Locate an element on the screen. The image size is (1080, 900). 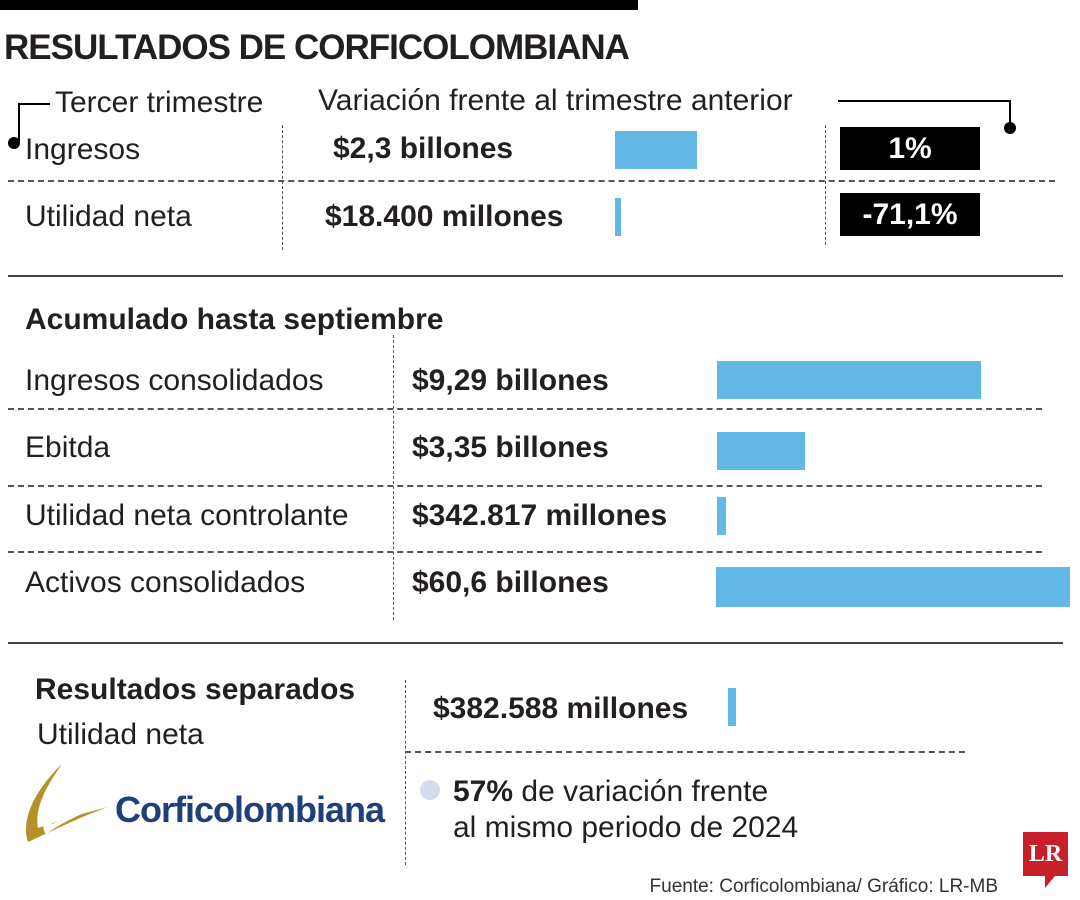
corficolombiana-logo: Corficolombiana is located at coordinates (202, 804).